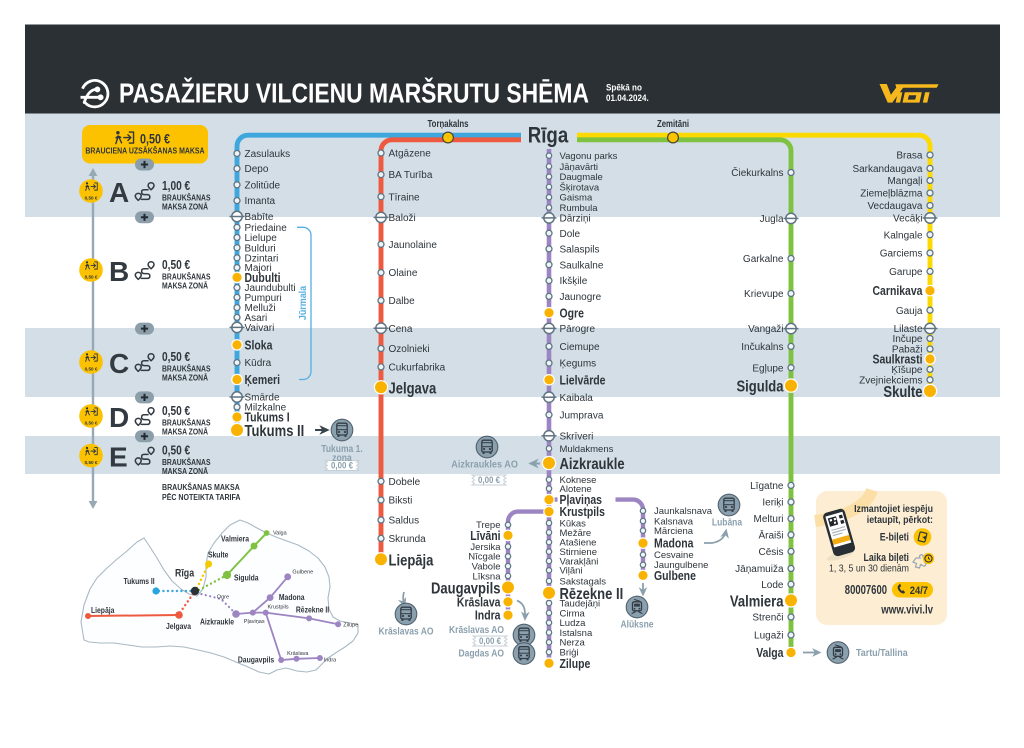 The height and width of the screenshot is (748, 1024). I want to click on svg-text: Briģi, so click(569, 653).